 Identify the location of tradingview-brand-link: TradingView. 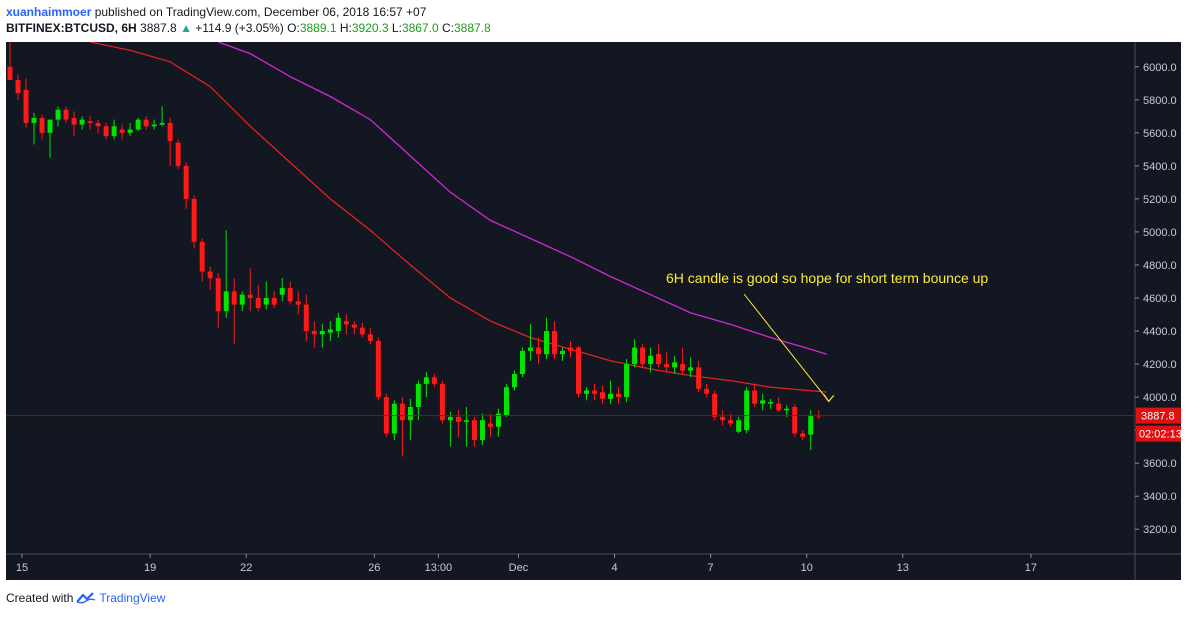
(132, 598).